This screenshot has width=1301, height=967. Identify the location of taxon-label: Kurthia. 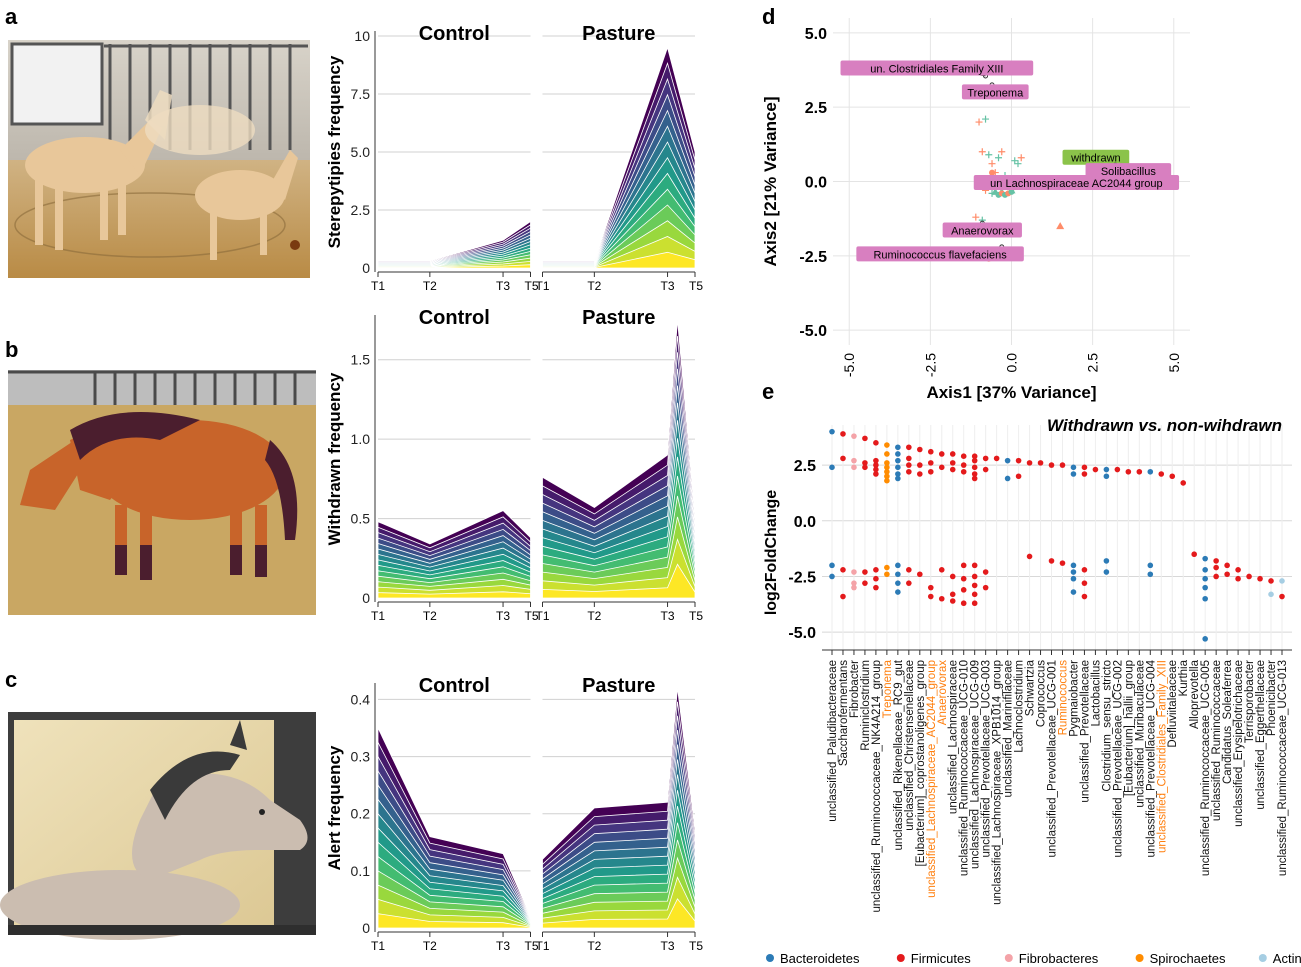
(1184, 677).